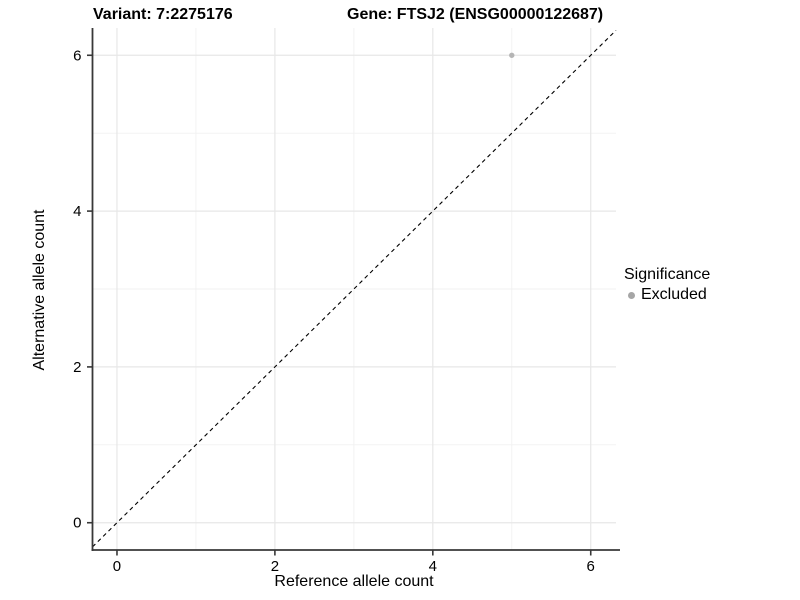  What do you see at coordinates (475, 14) in the screenshot?
I see `plot-title-gene: Gene: FTSJ2 (ENSG00000122687)` at bounding box center [475, 14].